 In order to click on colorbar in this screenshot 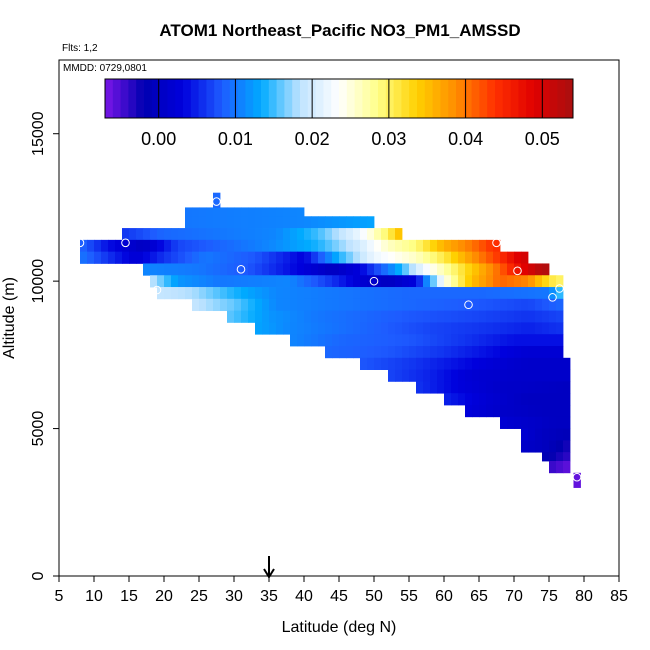, I will do `click(339, 98)`.